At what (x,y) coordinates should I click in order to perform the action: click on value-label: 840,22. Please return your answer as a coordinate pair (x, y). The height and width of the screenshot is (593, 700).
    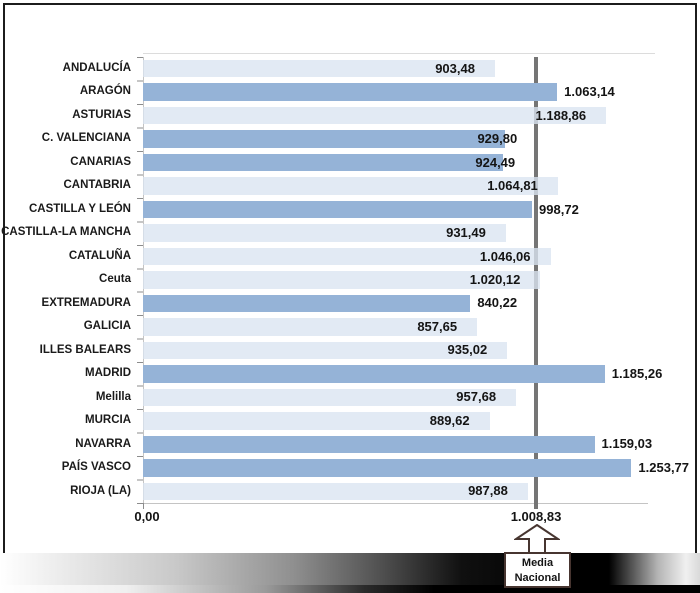
    Looking at the image, I should click on (497, 303).